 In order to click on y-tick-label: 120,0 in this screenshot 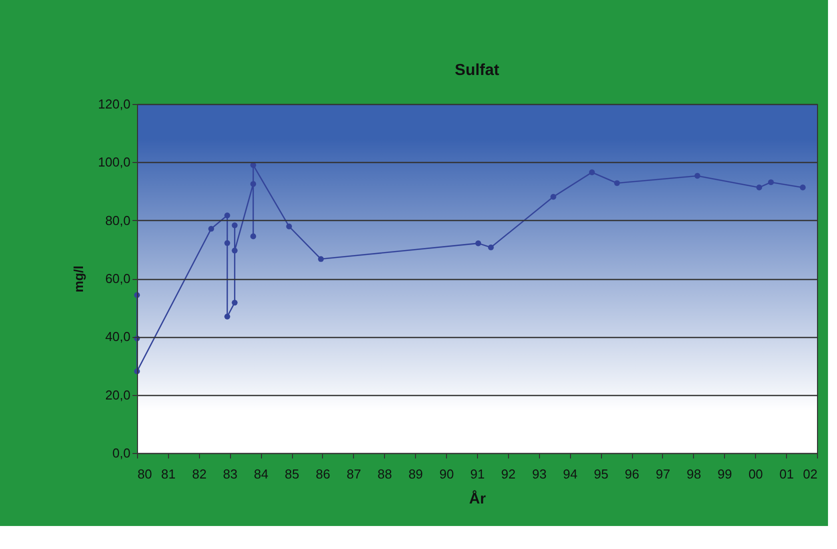, I will do `click(114, 104)`.